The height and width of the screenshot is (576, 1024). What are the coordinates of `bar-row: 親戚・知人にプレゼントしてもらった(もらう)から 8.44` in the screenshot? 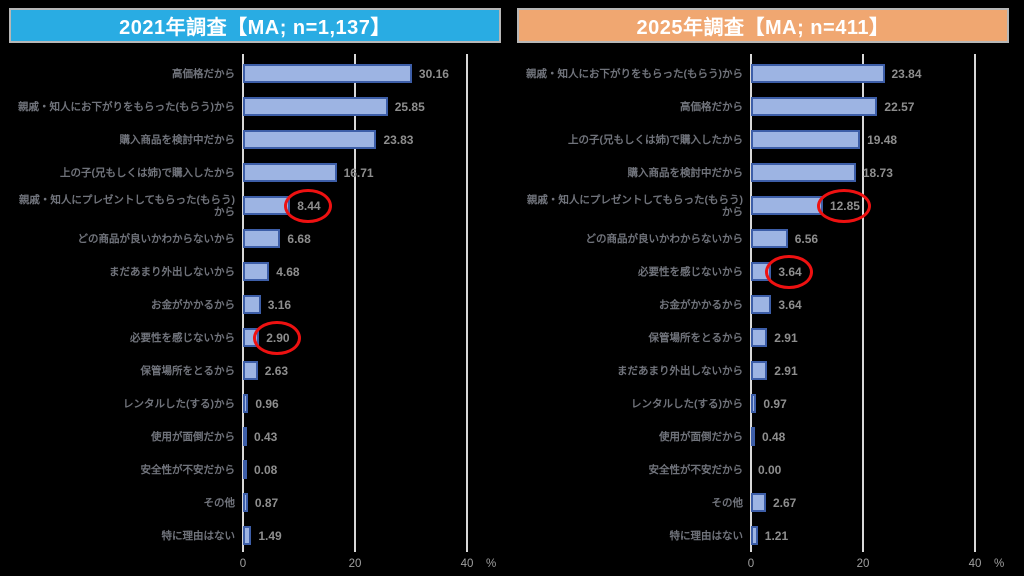 It's located at (255, 205).